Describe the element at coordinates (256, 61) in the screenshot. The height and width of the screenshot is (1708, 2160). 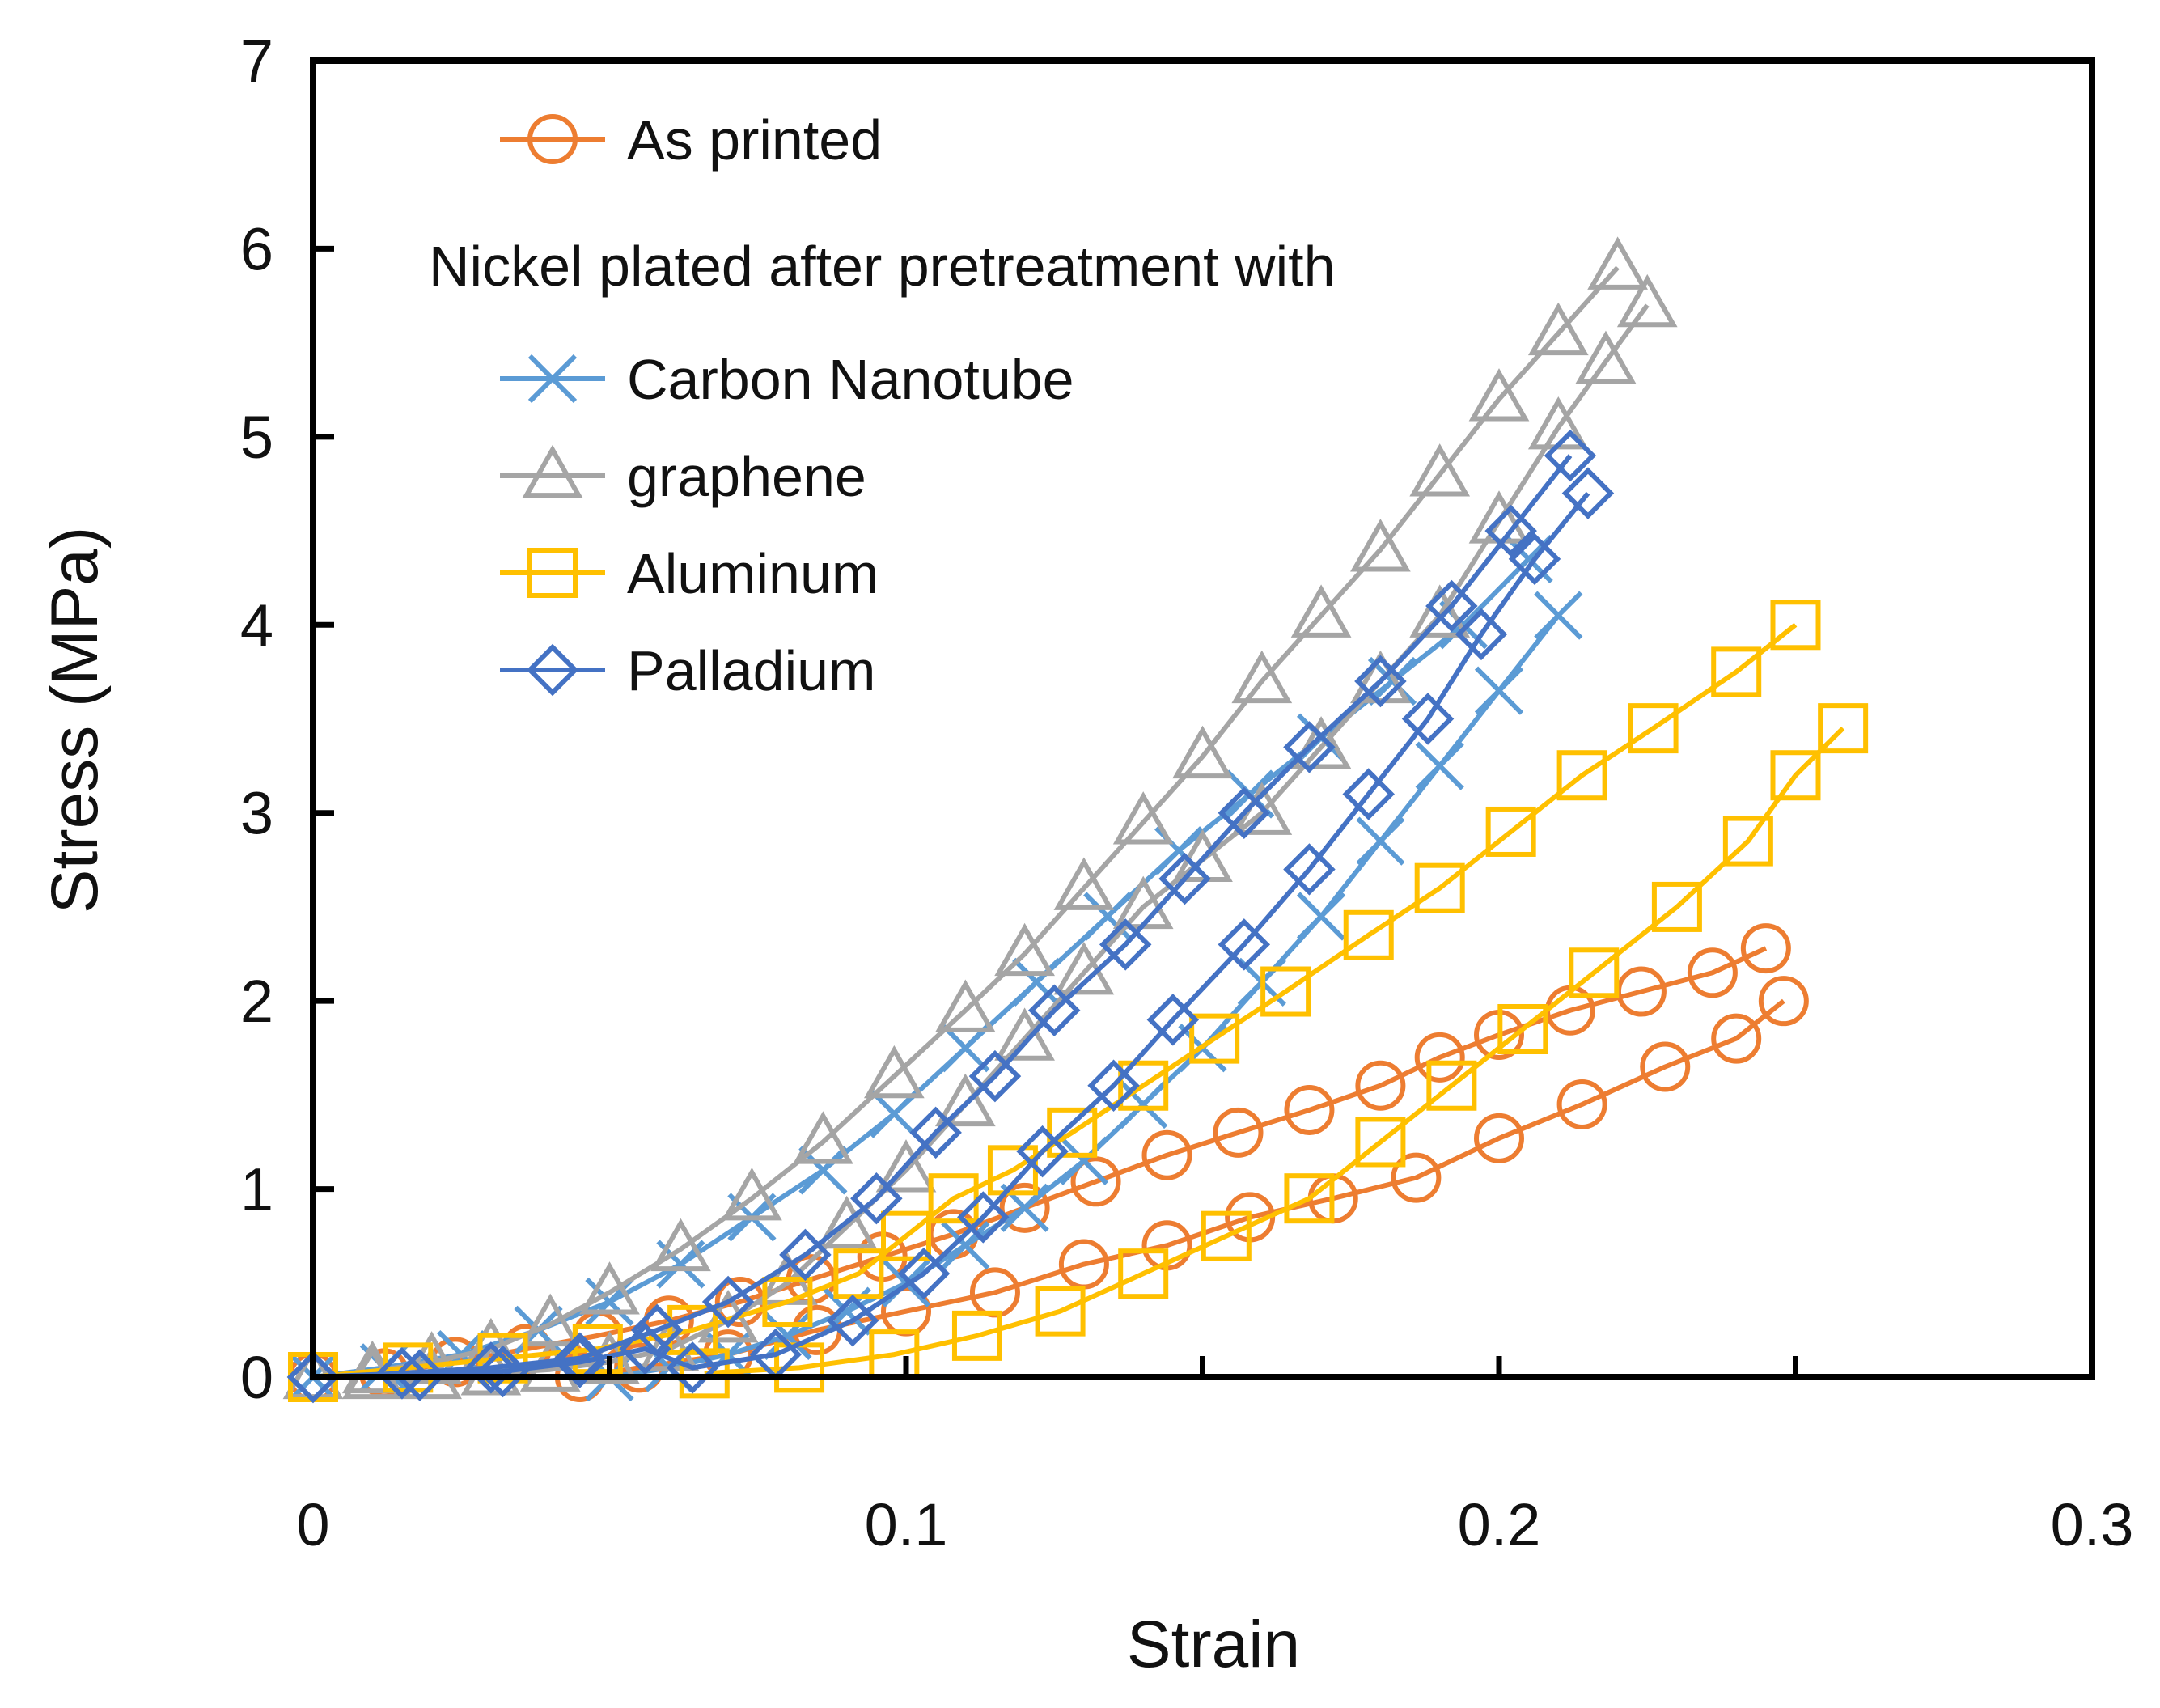
I see `y-tick-label: 7` at that location.